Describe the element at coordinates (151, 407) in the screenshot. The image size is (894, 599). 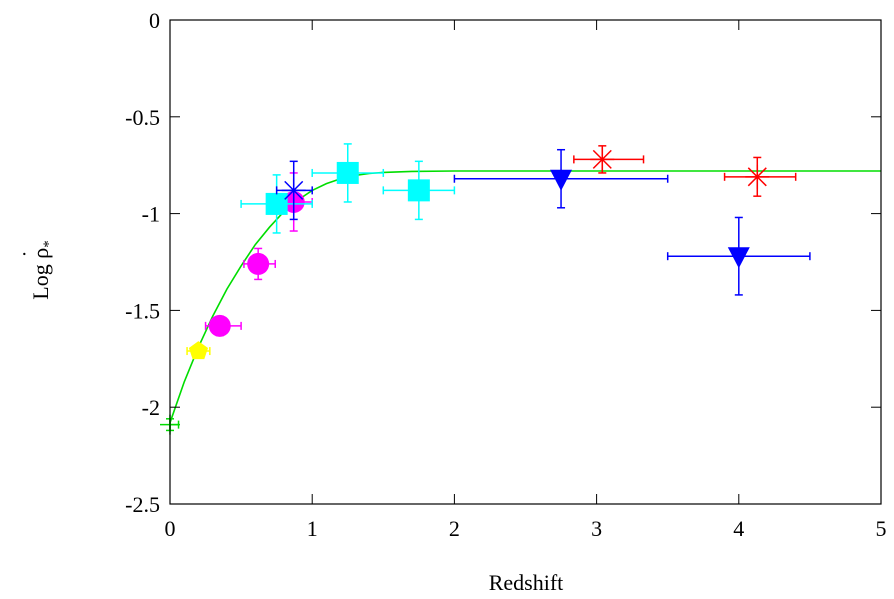
I see `y-tick-label: -2` at that location.